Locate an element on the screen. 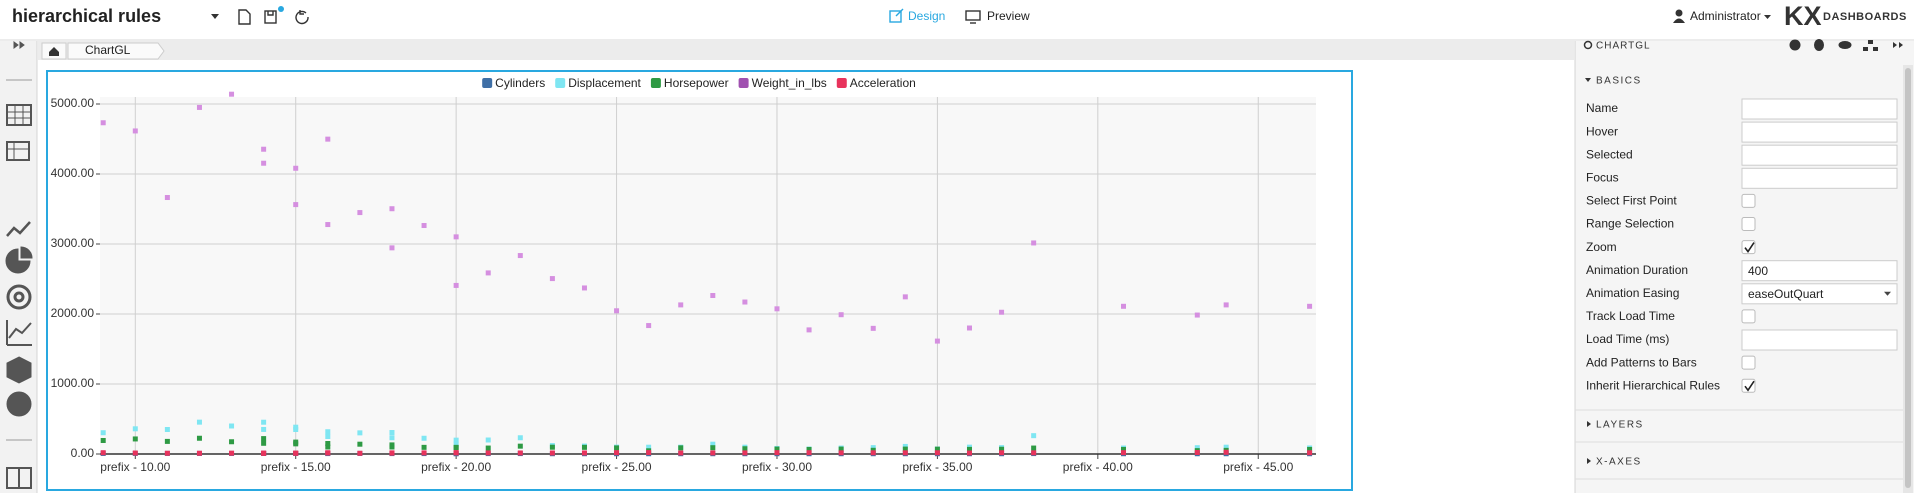 Image resolution: width=1914 pixels, height=493 pixels. field-label: Focus is located at coordinates (1602, 177).